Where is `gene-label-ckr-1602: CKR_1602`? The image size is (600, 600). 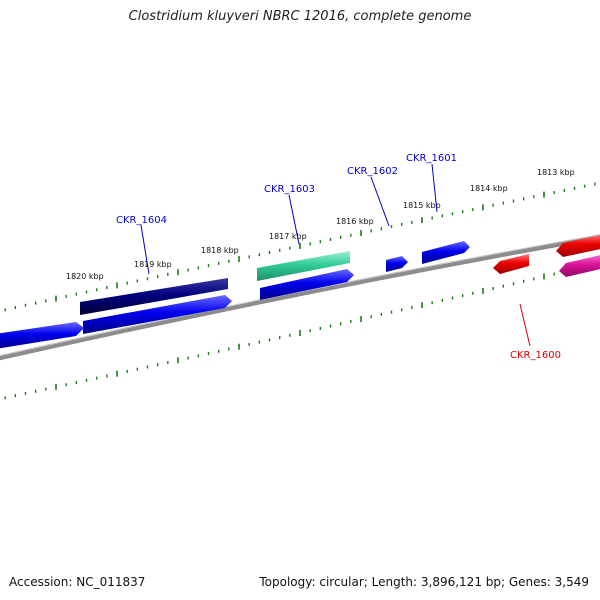 gene-label-ckr-1602: CKR_1602 is located at coordinates (372, 171).